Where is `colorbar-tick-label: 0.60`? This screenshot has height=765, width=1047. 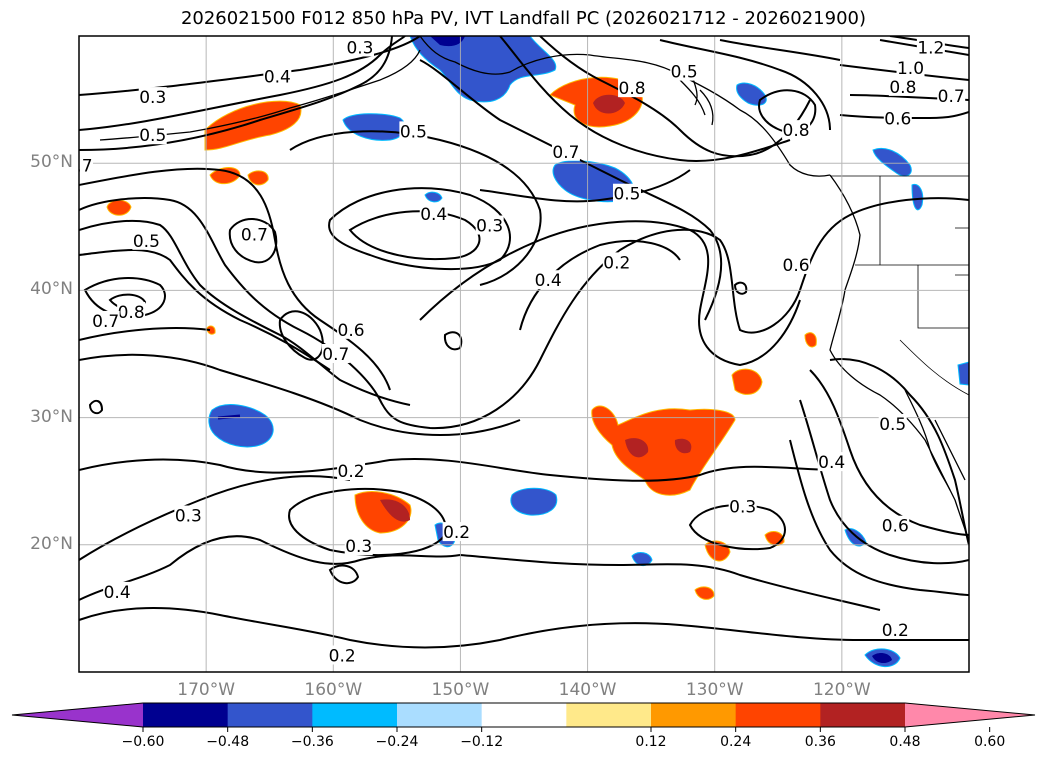 colorbar-tick-label: 0.60 is located at coordinates (990, 742).